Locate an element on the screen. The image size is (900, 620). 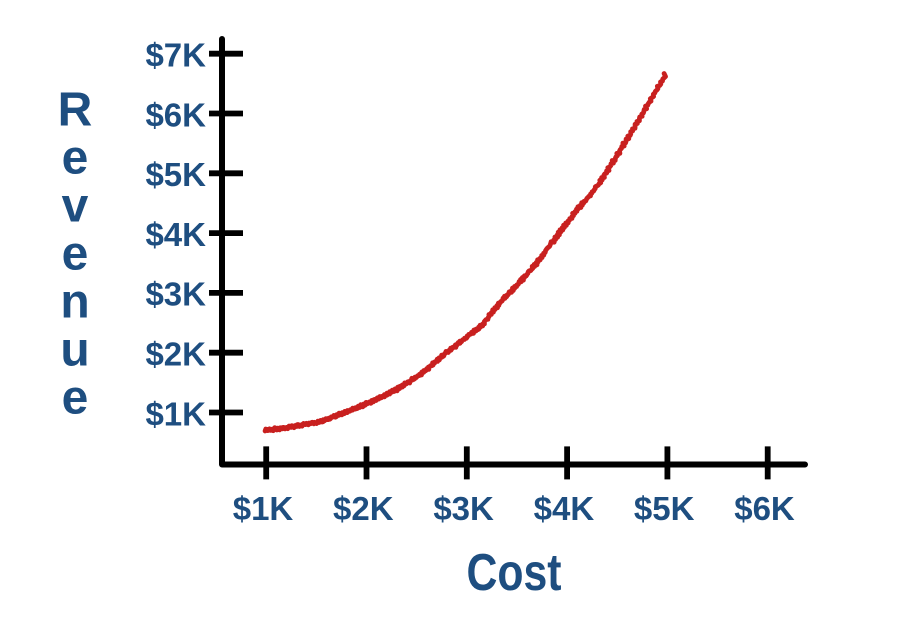
svg-text: R is located at coordinates (75, 110).